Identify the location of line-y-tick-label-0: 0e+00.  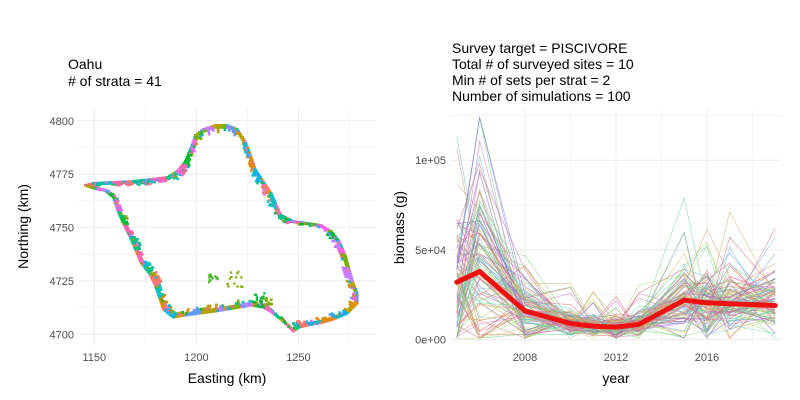
(430, 341).